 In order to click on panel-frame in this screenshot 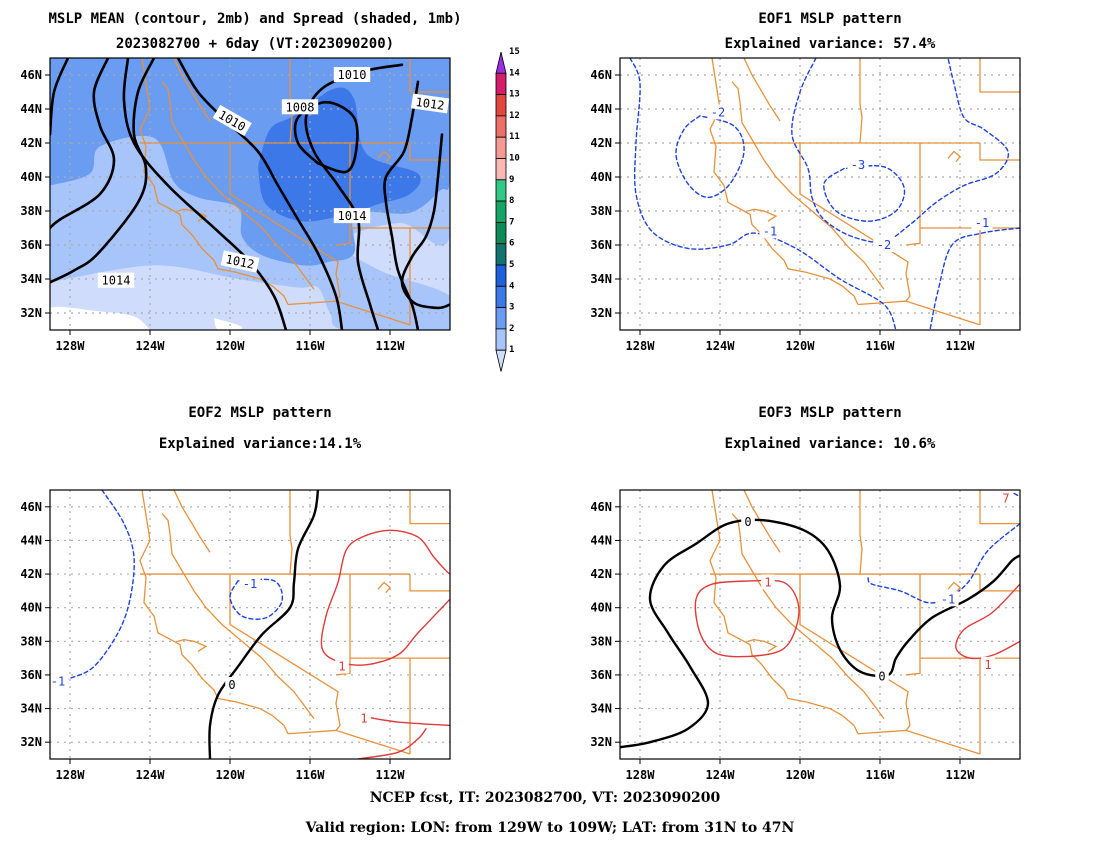, I will do `click(250, 194)`.